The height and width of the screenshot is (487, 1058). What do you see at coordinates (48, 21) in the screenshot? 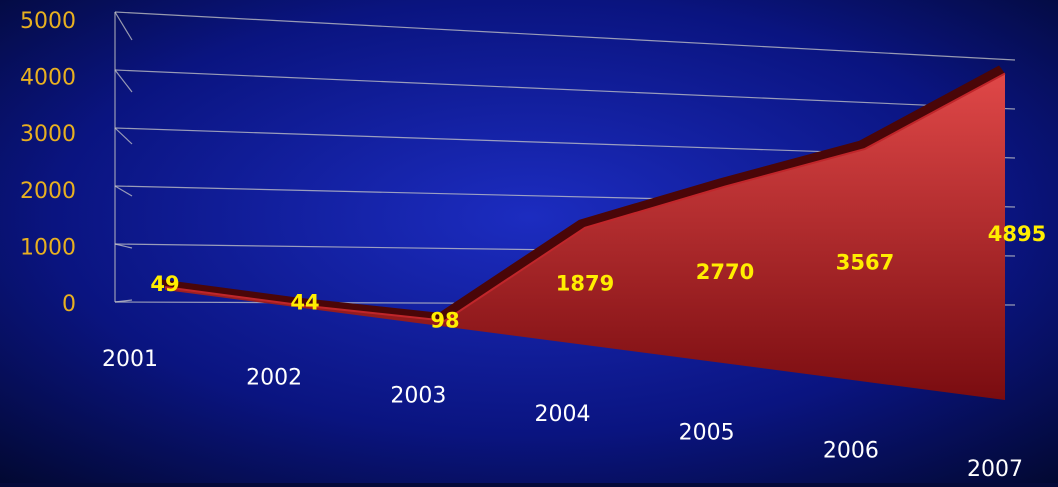
I see `y-tick-label: 5000` at bounding box center [48, 21].